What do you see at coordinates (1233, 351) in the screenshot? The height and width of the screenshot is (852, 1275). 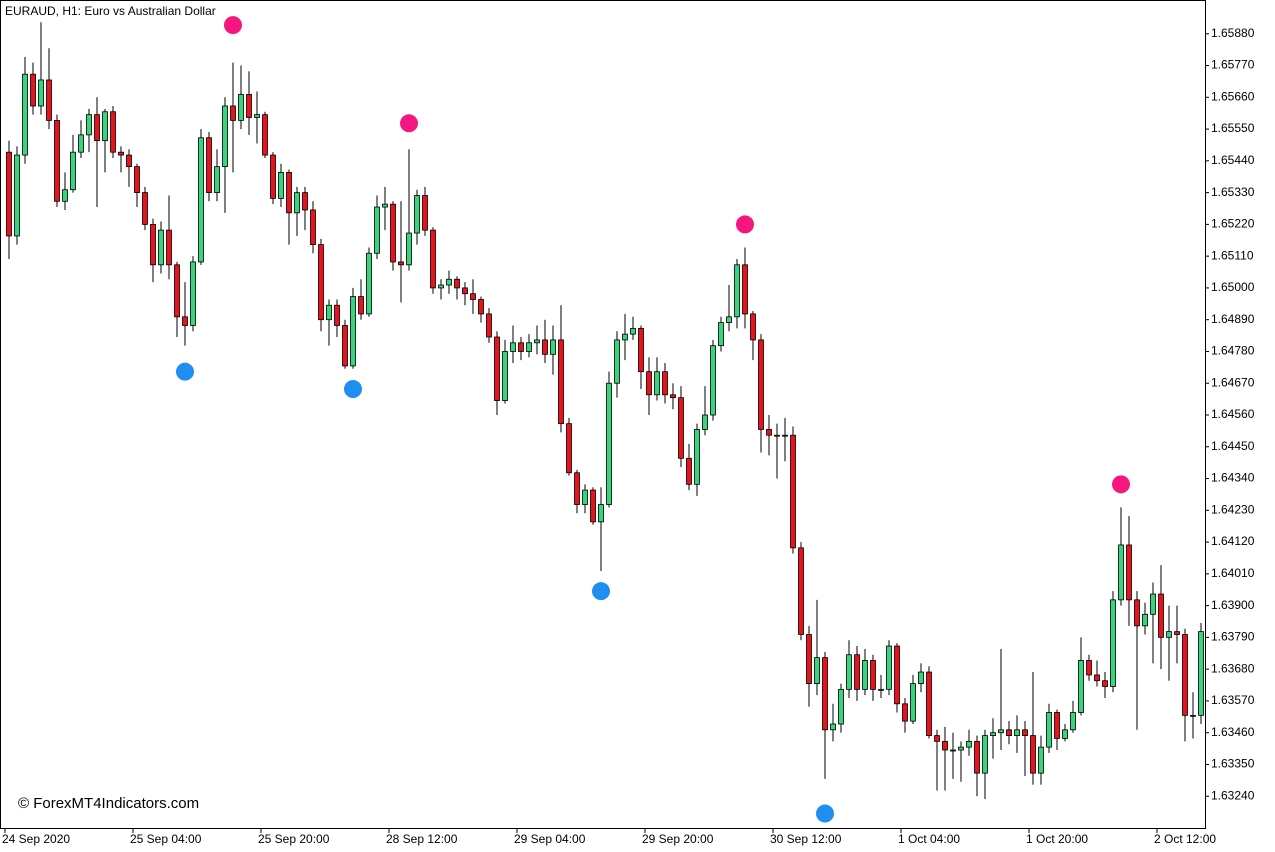 I see `y-tick-label: 1.64780` at bounding box center [1233, 351].